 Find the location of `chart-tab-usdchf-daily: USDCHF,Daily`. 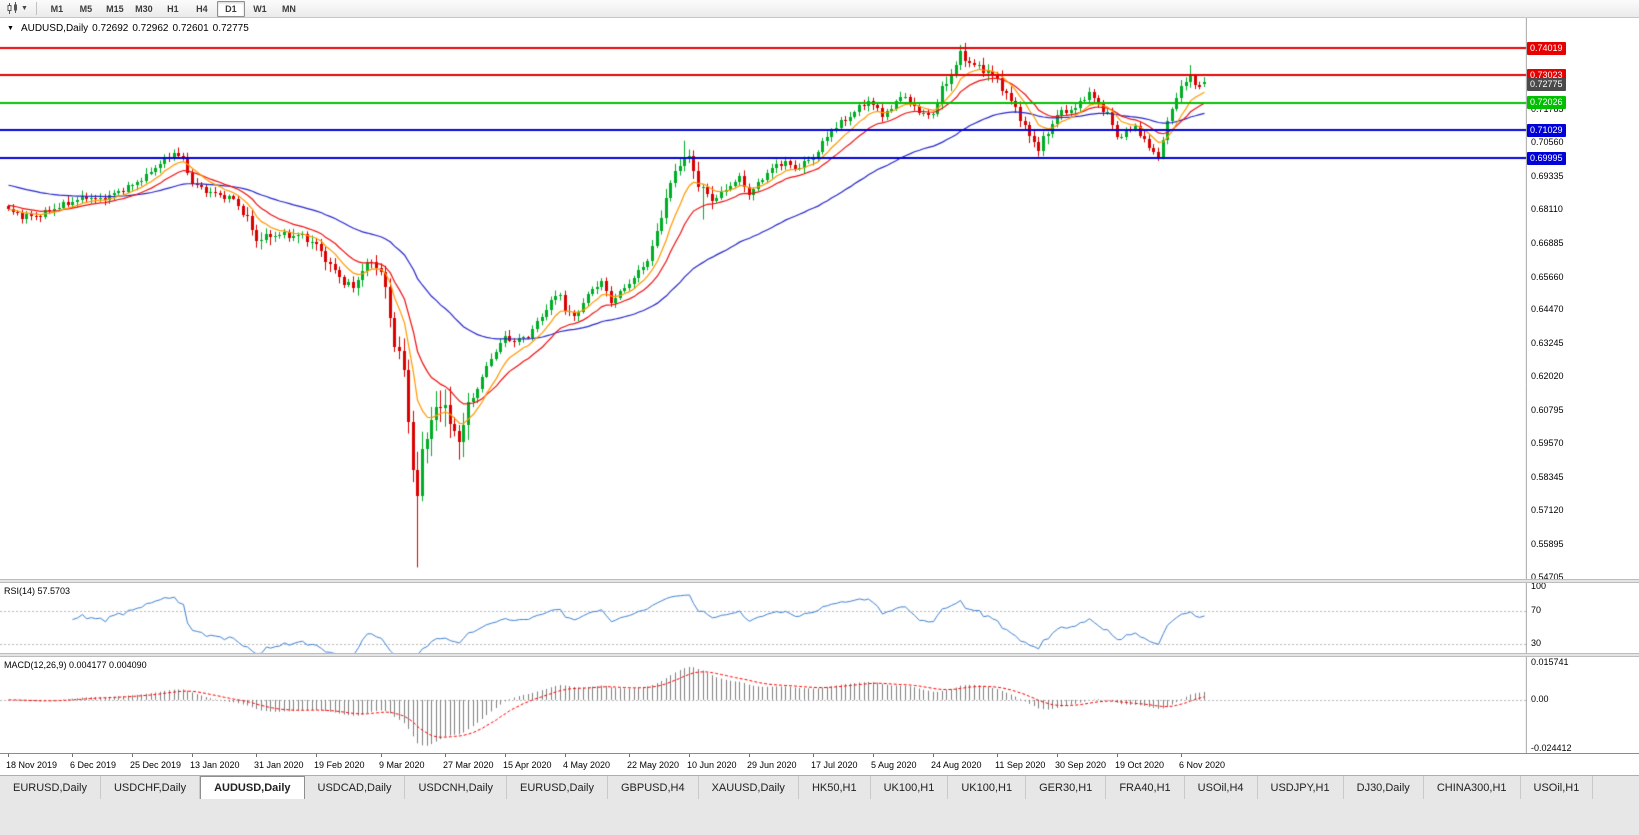

chart-tab-usdchf-daily: USDCHF,Daily is located at coordinates (151, 787).